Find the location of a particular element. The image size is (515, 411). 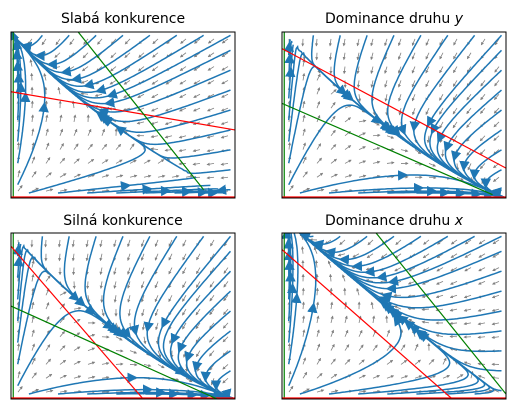

streamline is located at coordinates (375, 314).